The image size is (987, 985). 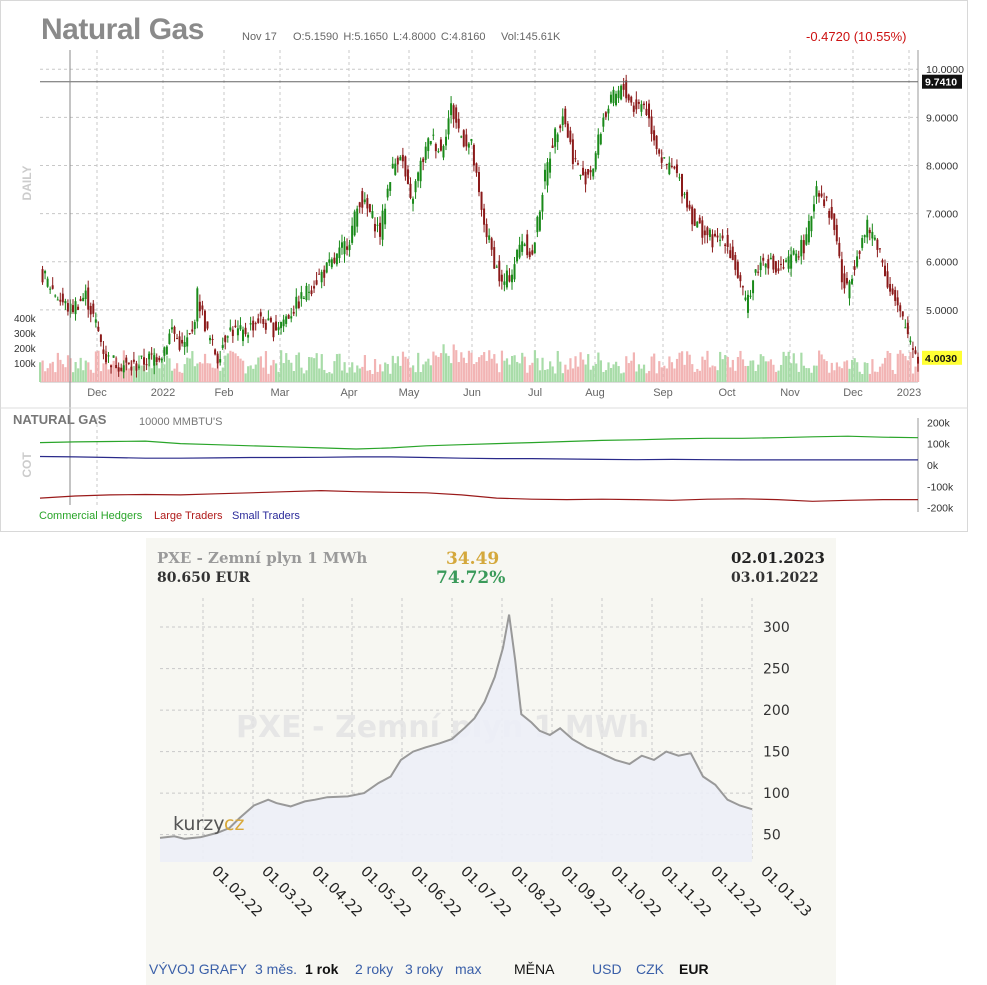 I want to click on pxe-change-pct: 74.72%, so click(x=471, y=578).